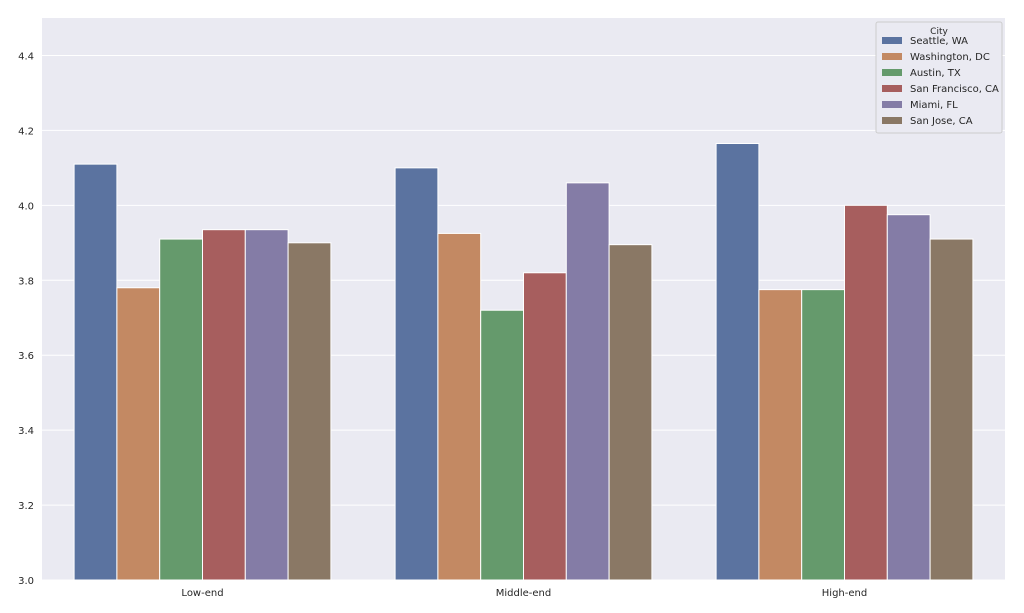  I want to click on y-tick-label: 4.4, so click(26, 56).